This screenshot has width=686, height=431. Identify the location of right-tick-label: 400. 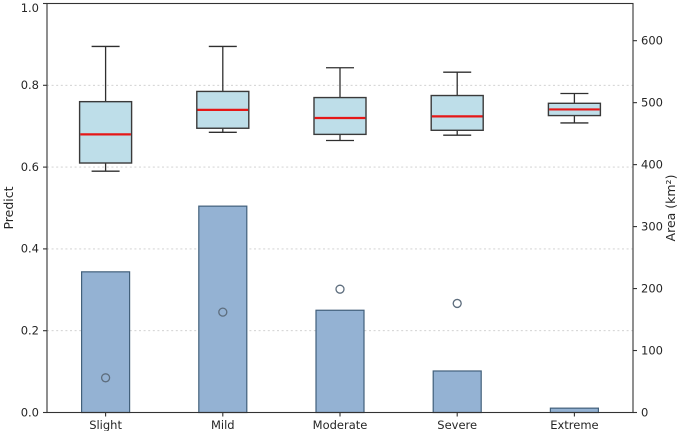
(652, 164).